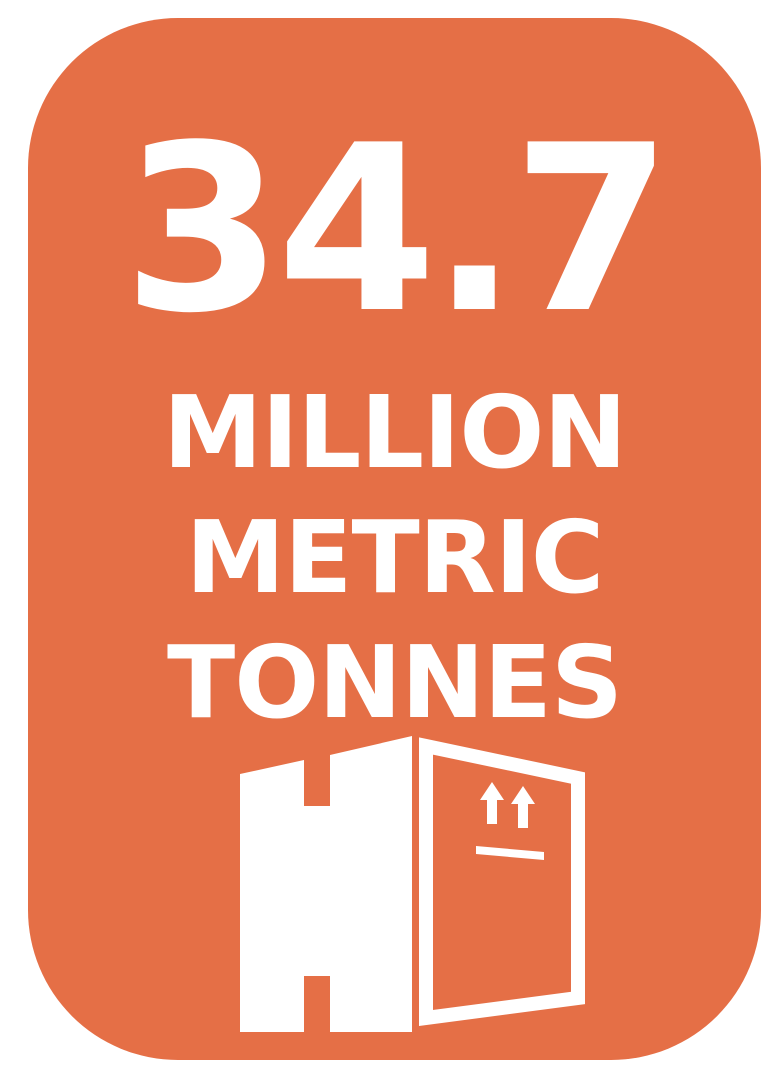  I want to click on stat-unit-line-2: METRIC, so click(395, 557).